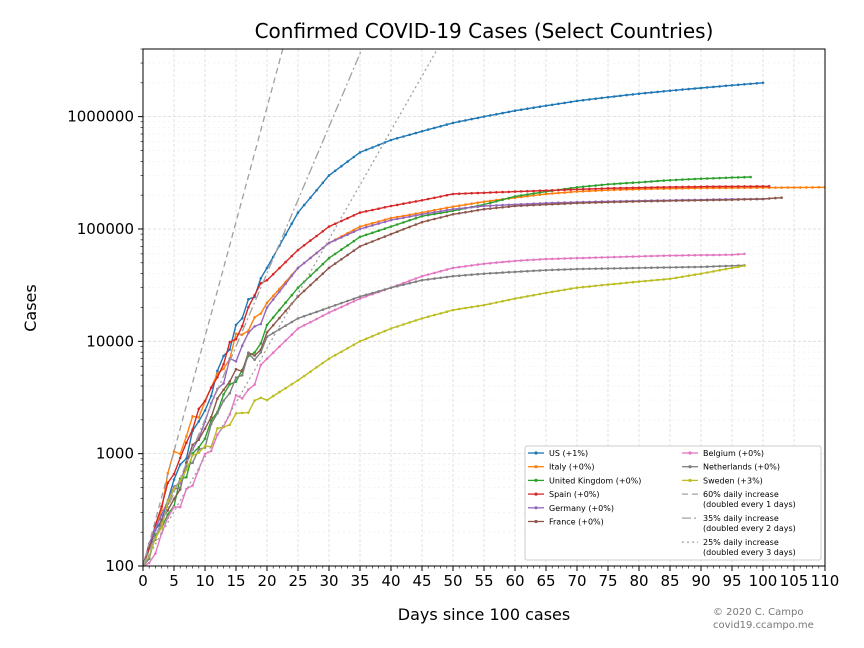  I want to click on x-tick-label: 5, so click(174, 581).